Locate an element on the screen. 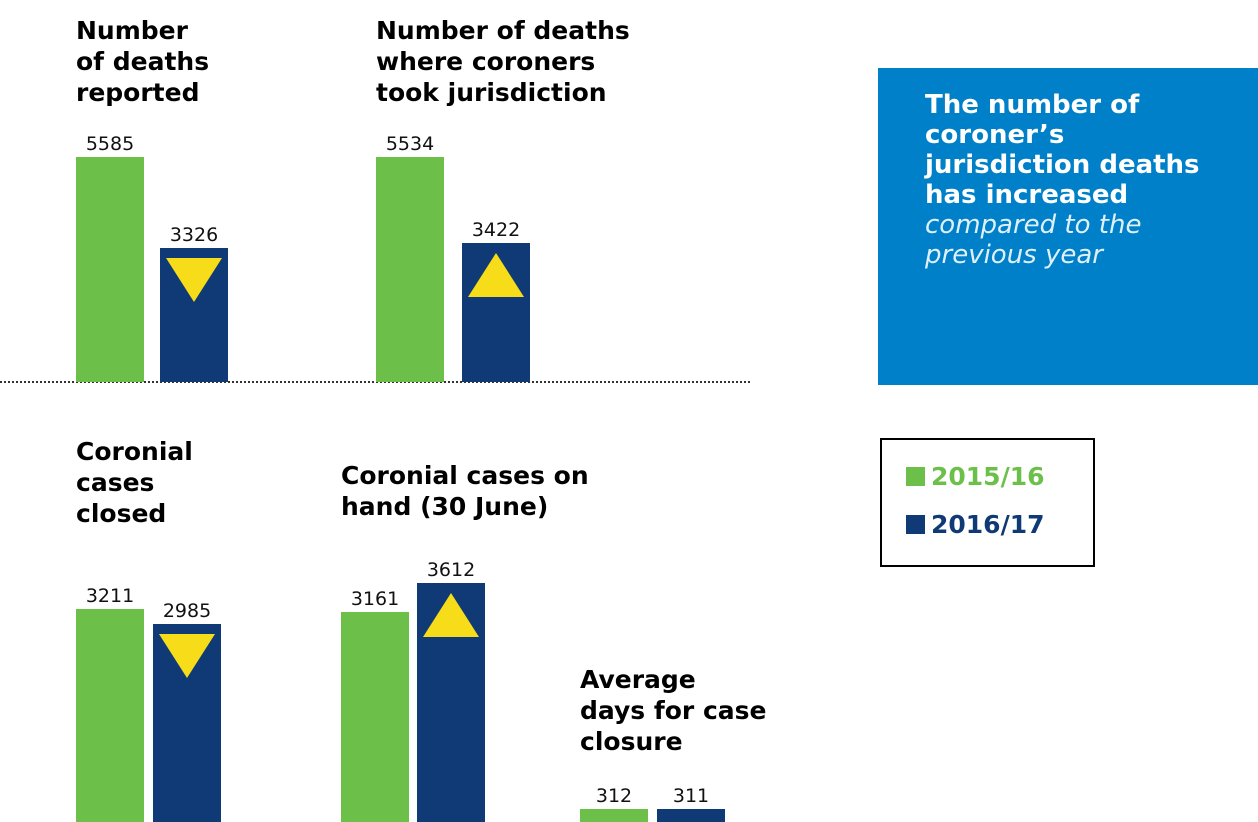 This screenshot has width=1258, height=822. title-line: of deaths is located at coordinates (143, 61).